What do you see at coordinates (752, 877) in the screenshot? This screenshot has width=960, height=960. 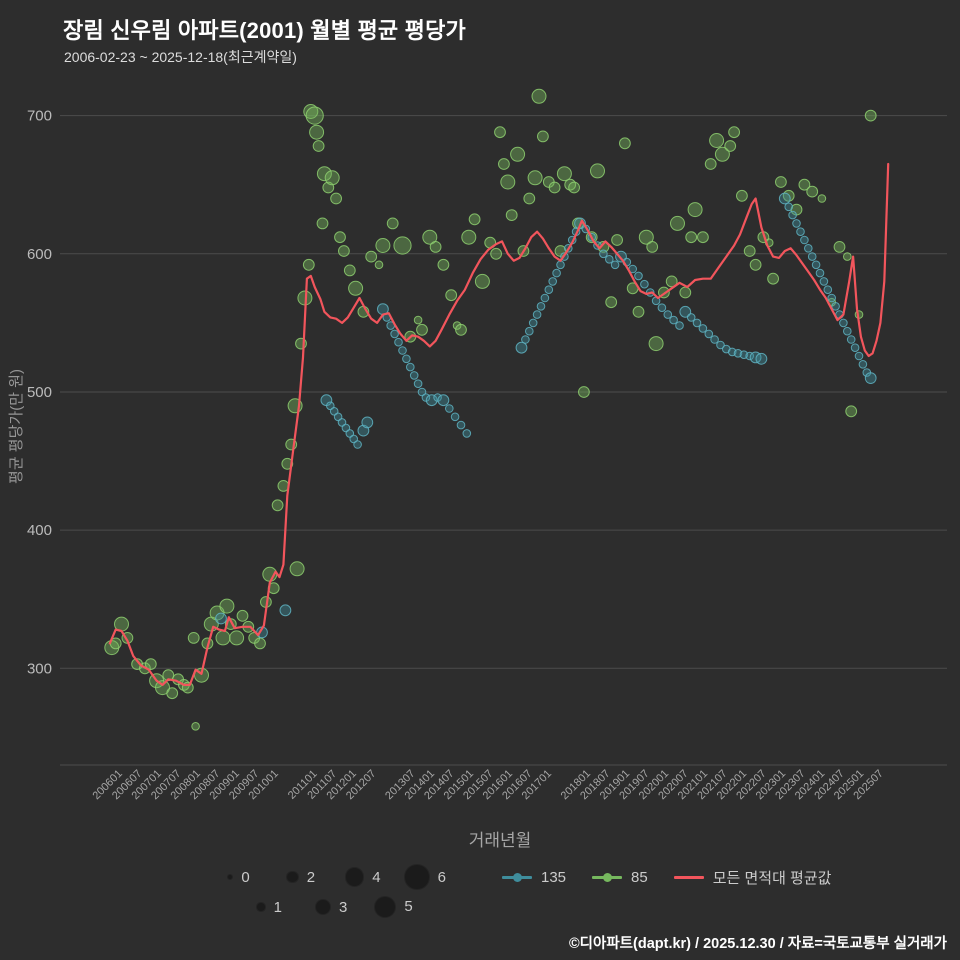 I see `legend-series-avg: 모든 면적대 평균값` at bounding box center [752, 877].